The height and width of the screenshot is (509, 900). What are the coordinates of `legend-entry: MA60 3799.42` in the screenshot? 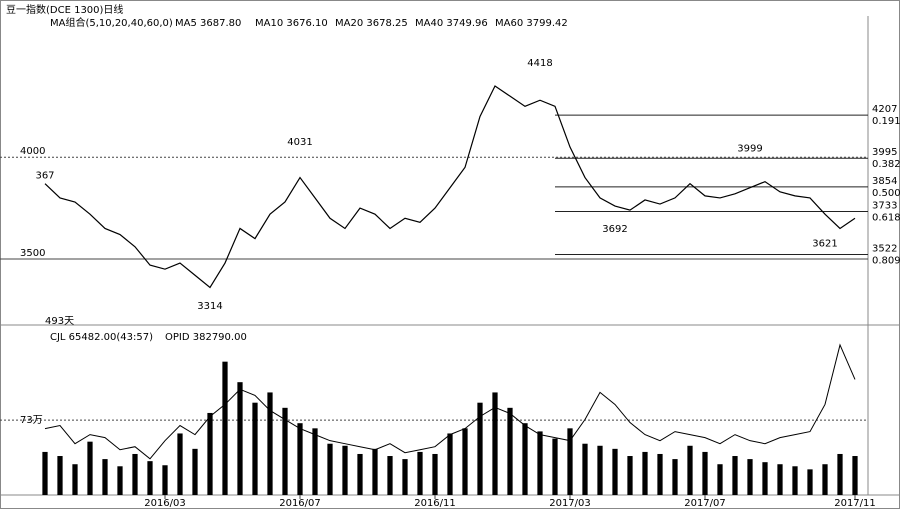 It's located at (531, 23).